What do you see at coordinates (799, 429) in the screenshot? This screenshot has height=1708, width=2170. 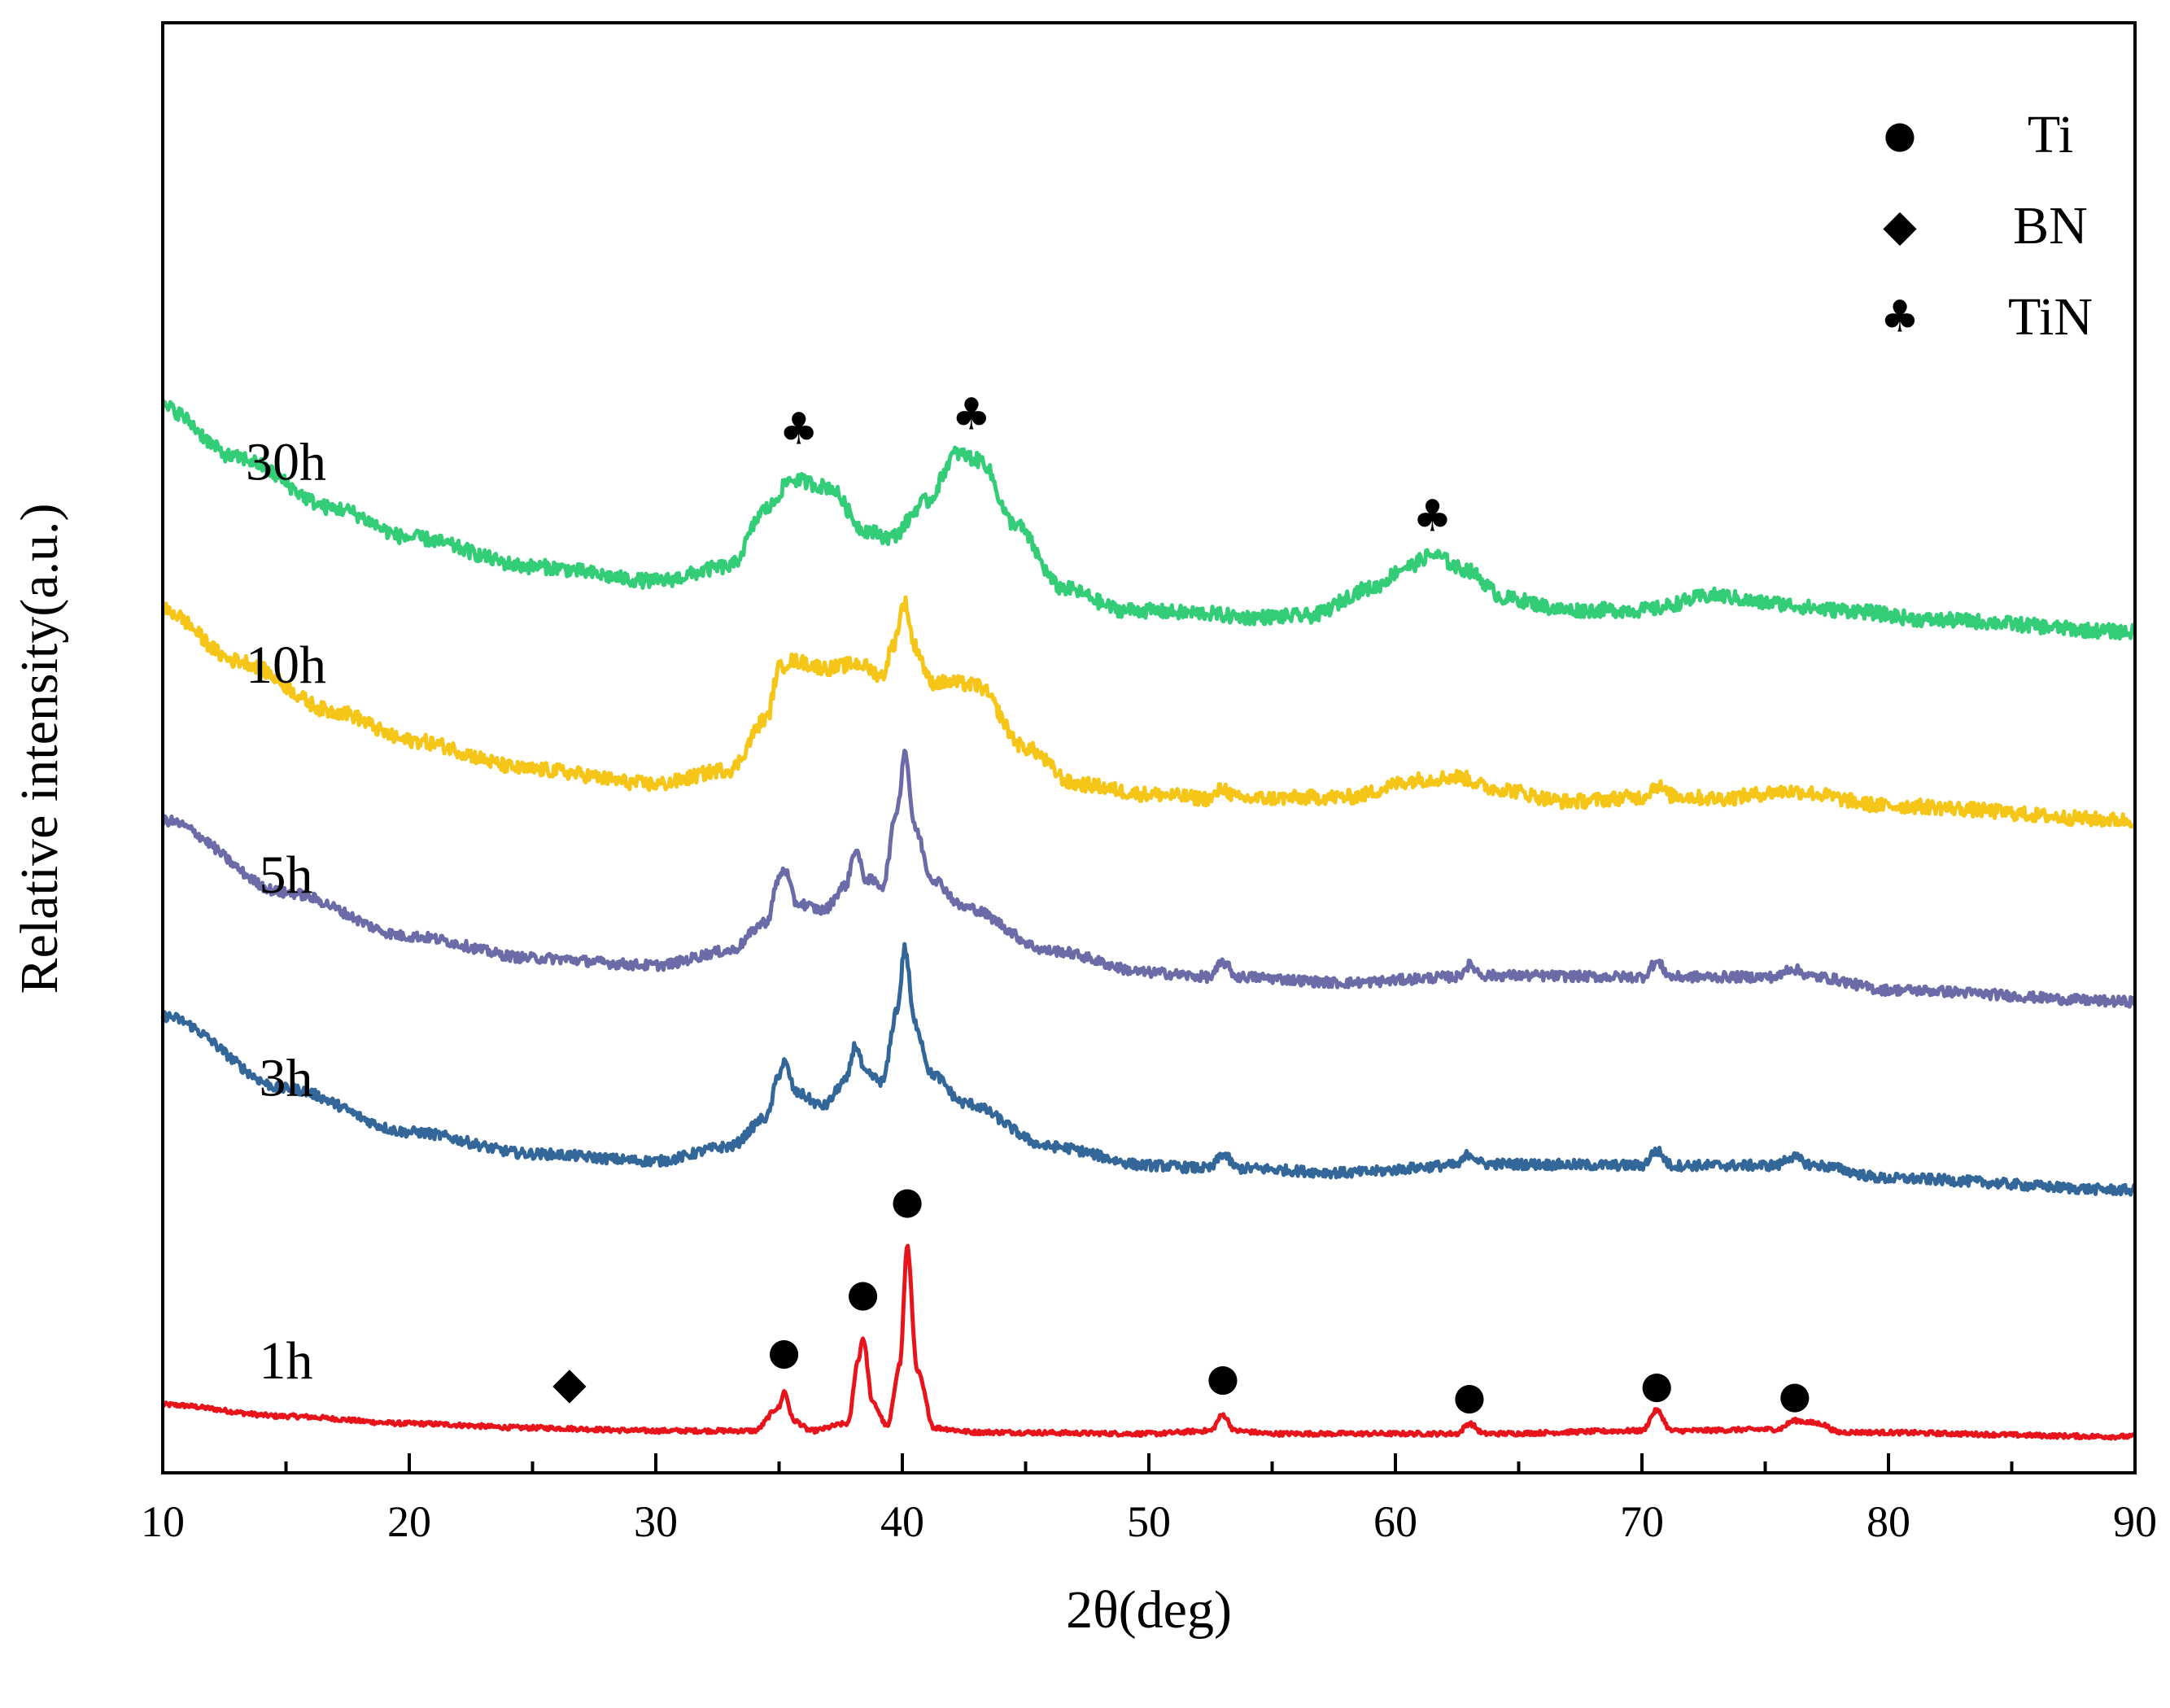 I see `peak-marker-tin-8: ♣` at bounding box center [799, 429].